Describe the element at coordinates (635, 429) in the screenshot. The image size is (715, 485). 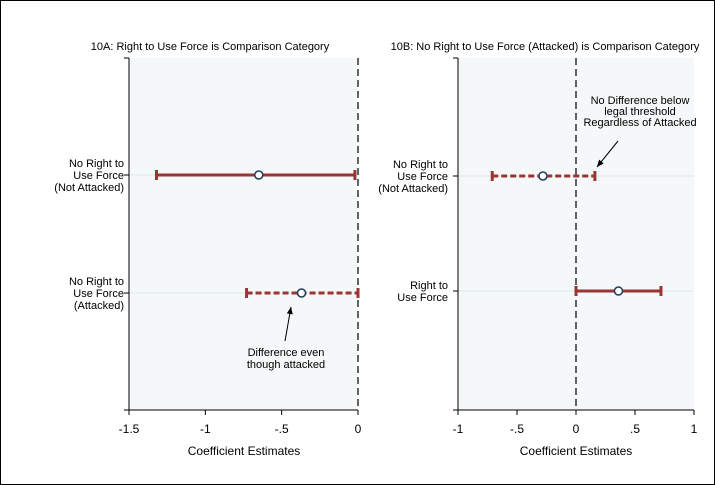
I see `x-tick-label: .5` at that location.